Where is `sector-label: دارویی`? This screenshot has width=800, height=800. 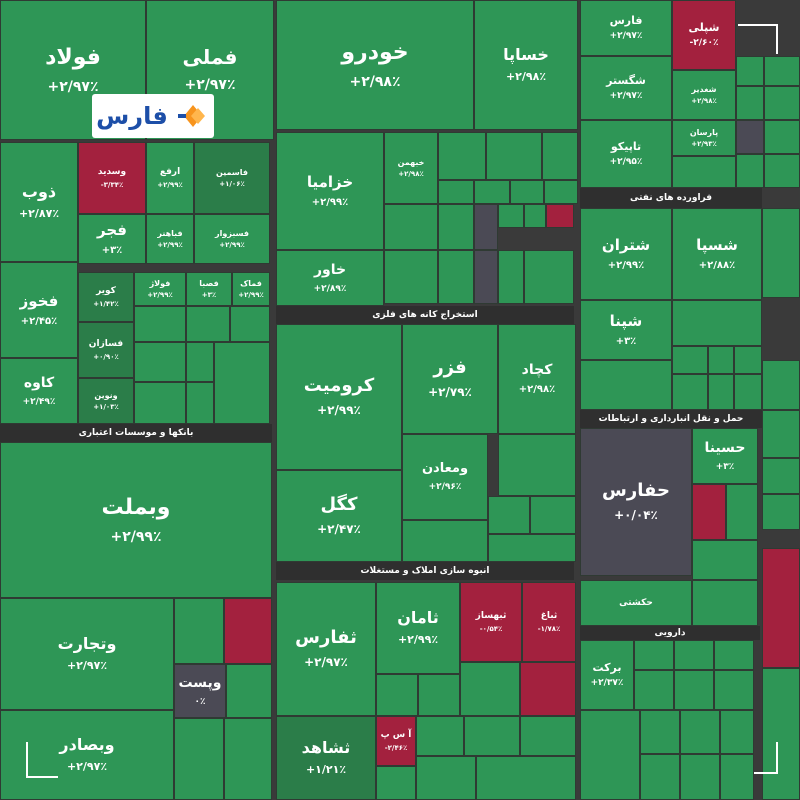 sector-label: دارویی is located at coordinates (670, 633).